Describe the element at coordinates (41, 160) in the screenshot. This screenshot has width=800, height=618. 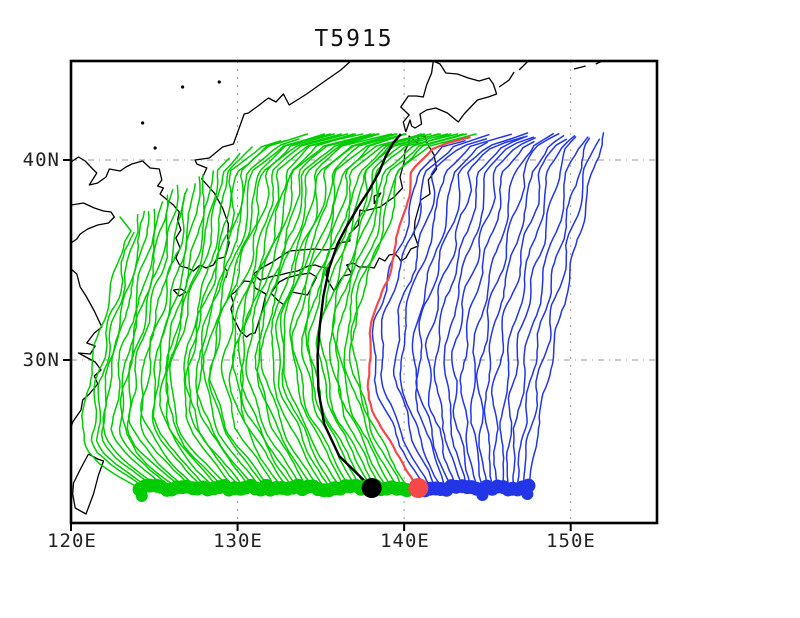
I see `y-tick-label-40n: 40N` at that location.